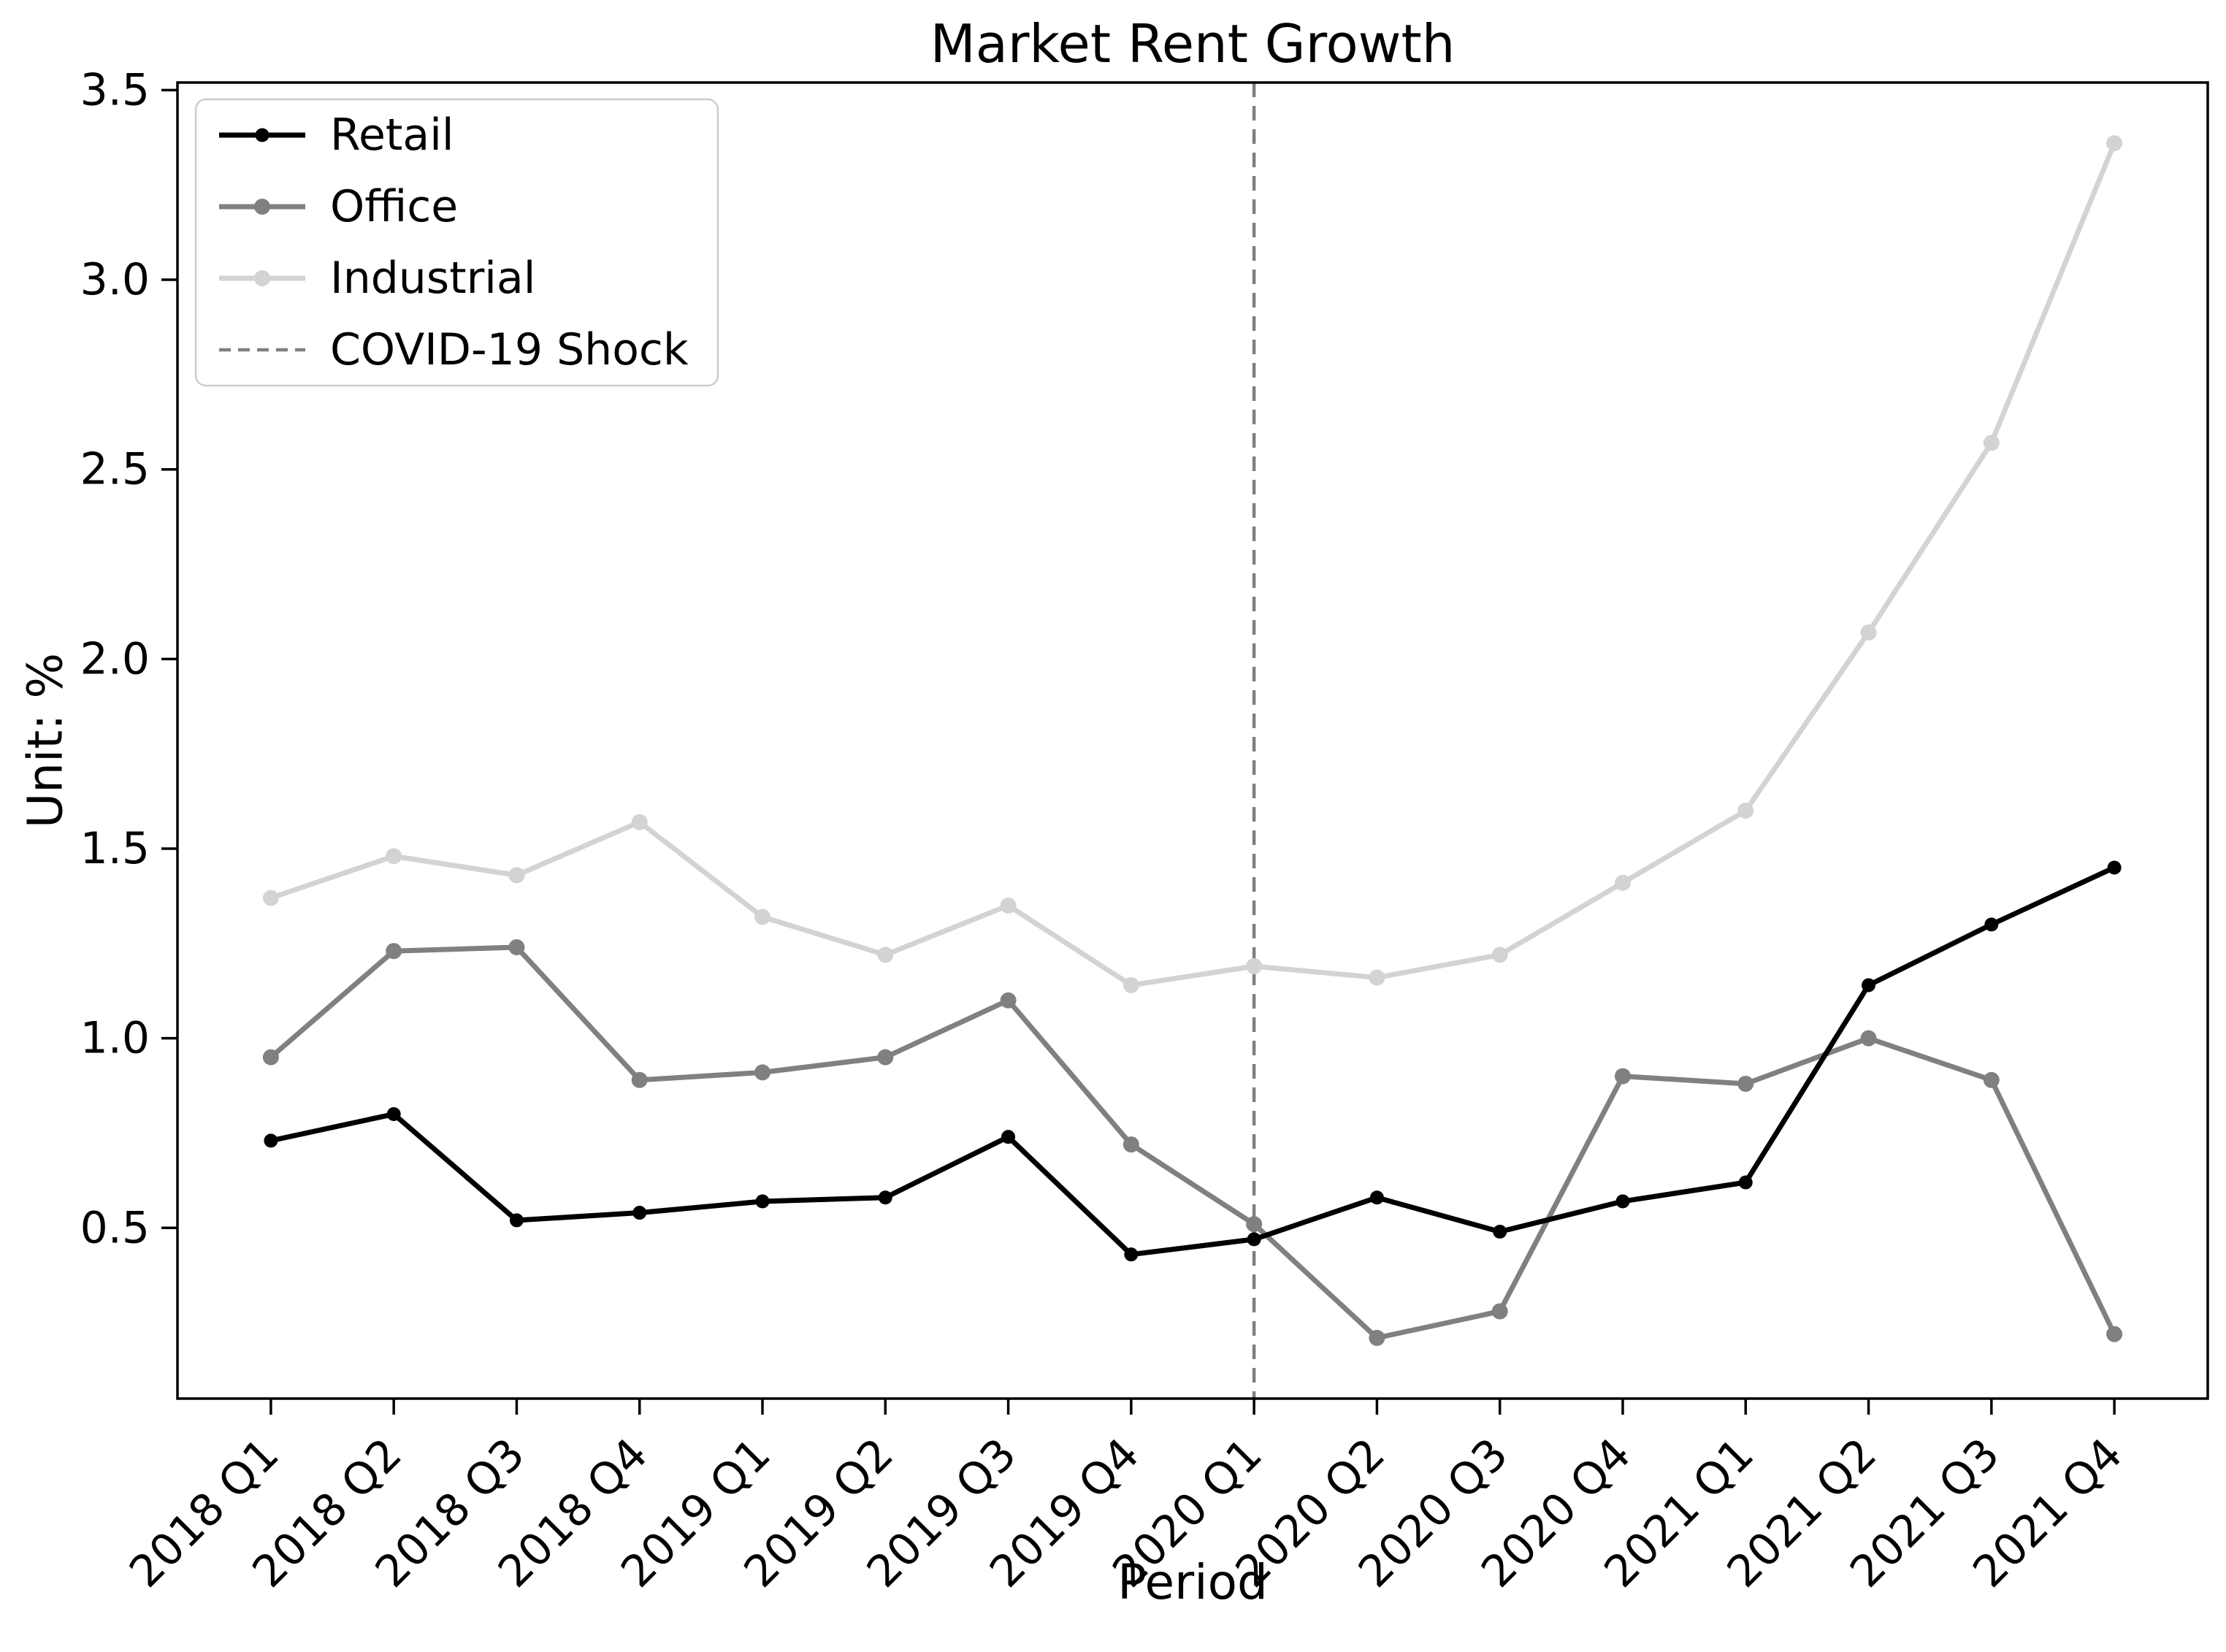 The width and height of the screenshot is (2226, 1652). Describe the element at coordinates (115, 469) in the screenshot. I see `y-tick-label: 2.5` at that location.